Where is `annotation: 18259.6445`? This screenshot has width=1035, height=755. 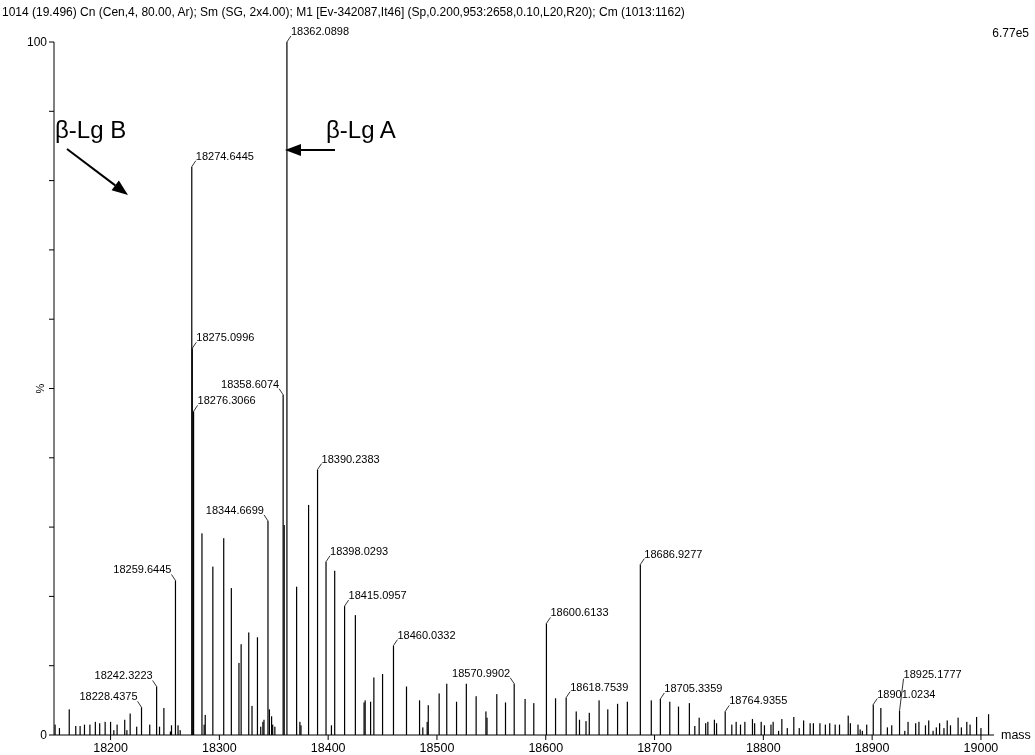
annotation: 18259.6445 is located at coordinates (142, 569).